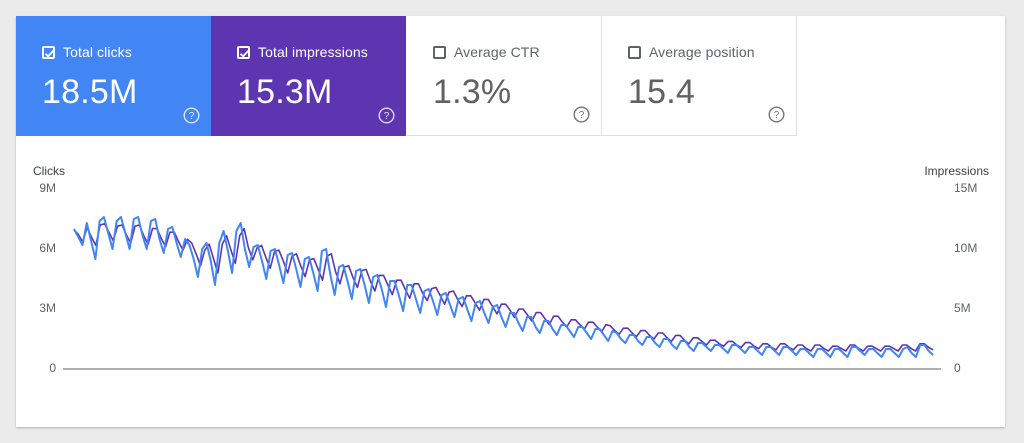  What do you see at coordinates (702, 52) in the screenshot?
I see `metric-label: Average position` at bounding box center [702, 52].